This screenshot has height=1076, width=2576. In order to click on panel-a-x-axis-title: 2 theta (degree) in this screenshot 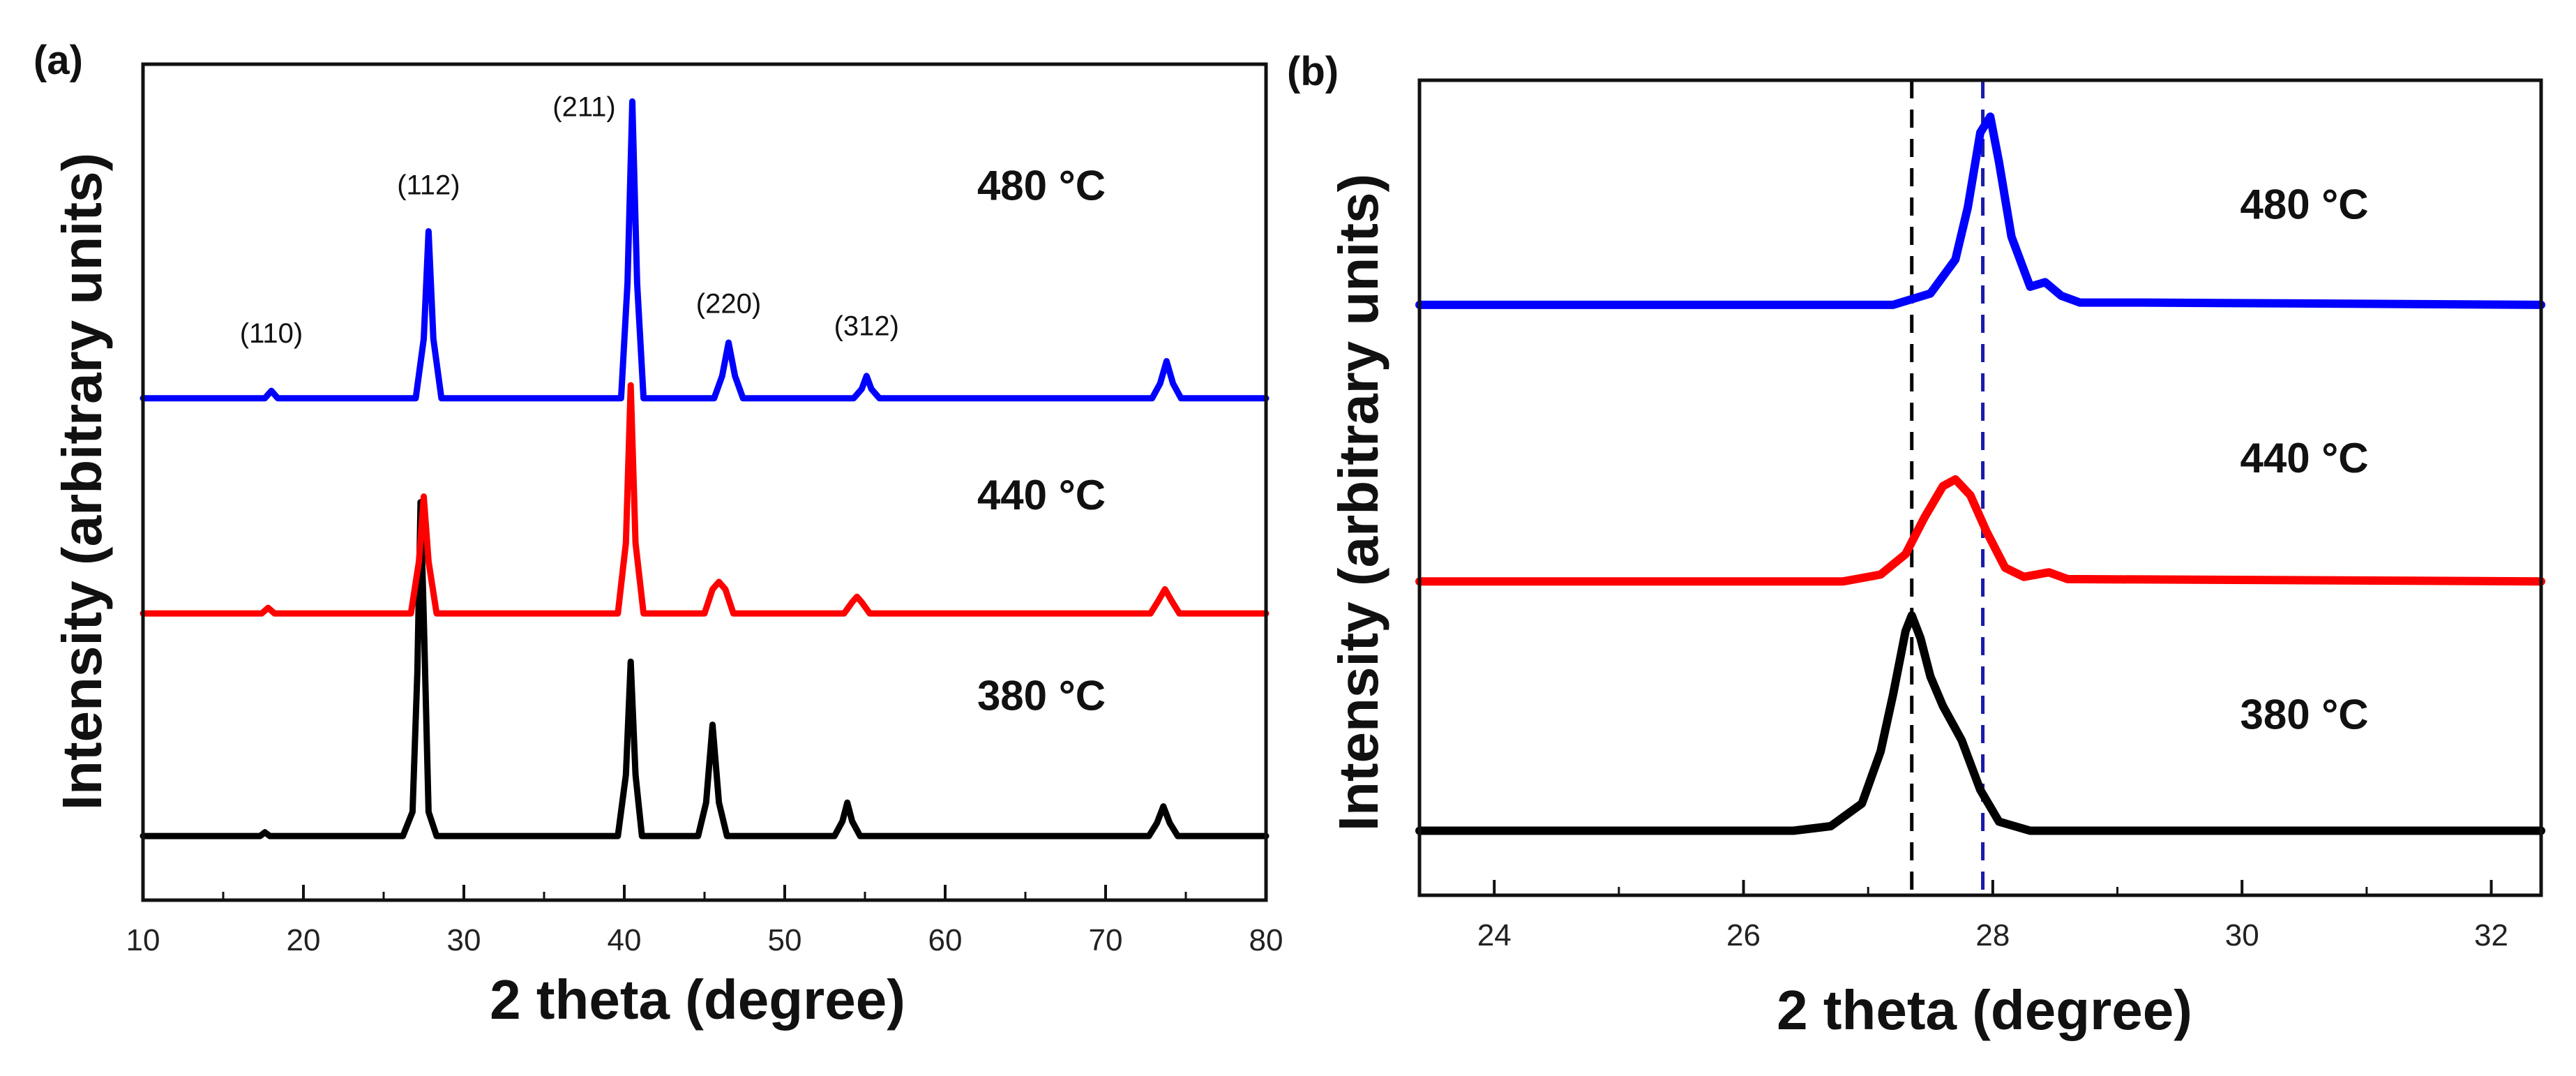, I will do `click(697, 1000)`.